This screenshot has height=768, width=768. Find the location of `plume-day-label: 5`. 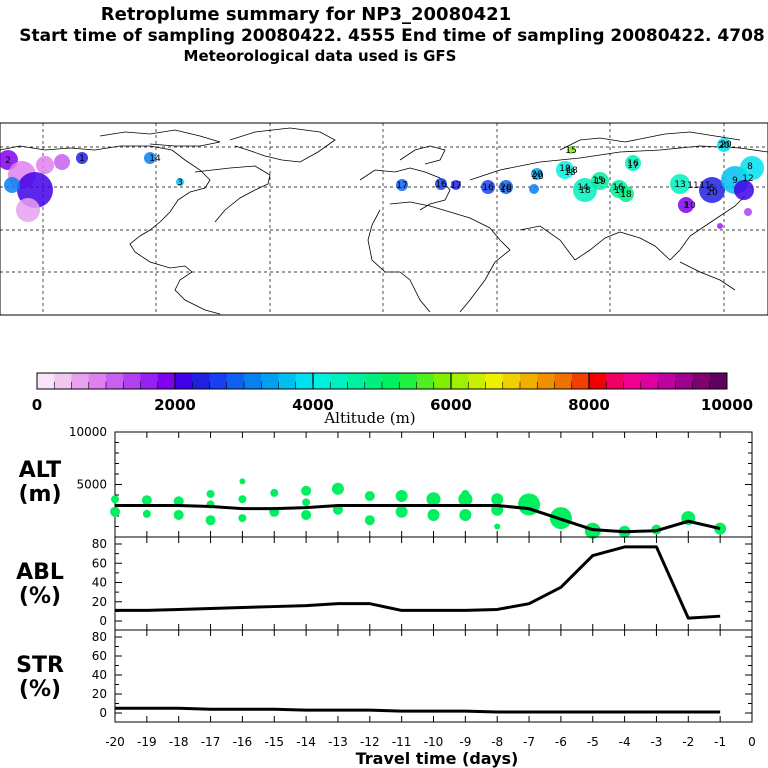

plume-day-label: 5 is located at coordinates (712, 189).